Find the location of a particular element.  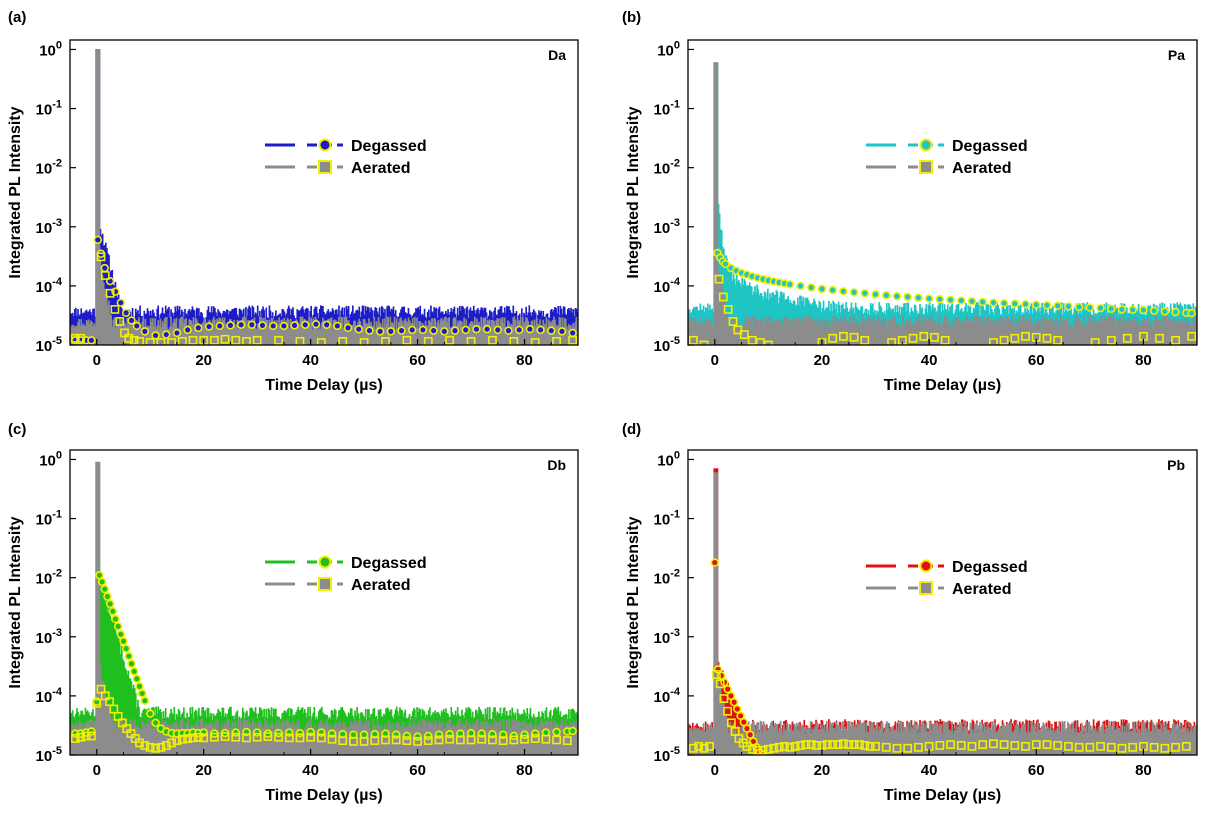

legend-label: Aerated is located at coordinates (982, 589).